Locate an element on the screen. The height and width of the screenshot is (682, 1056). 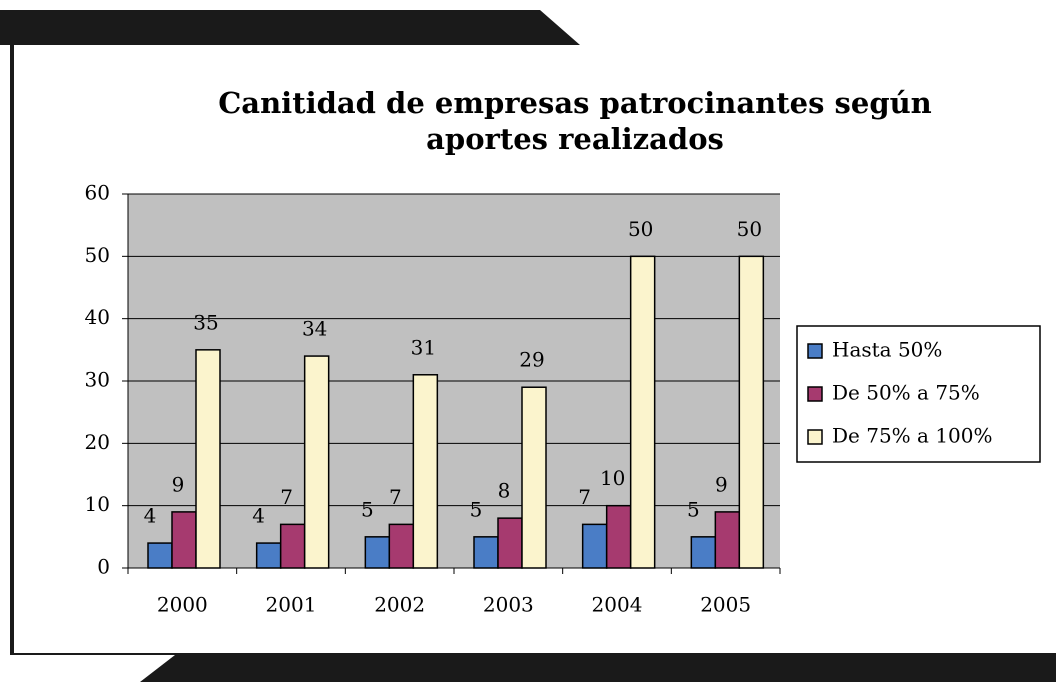
value-label: 34 is located at coordinates (314, 329).